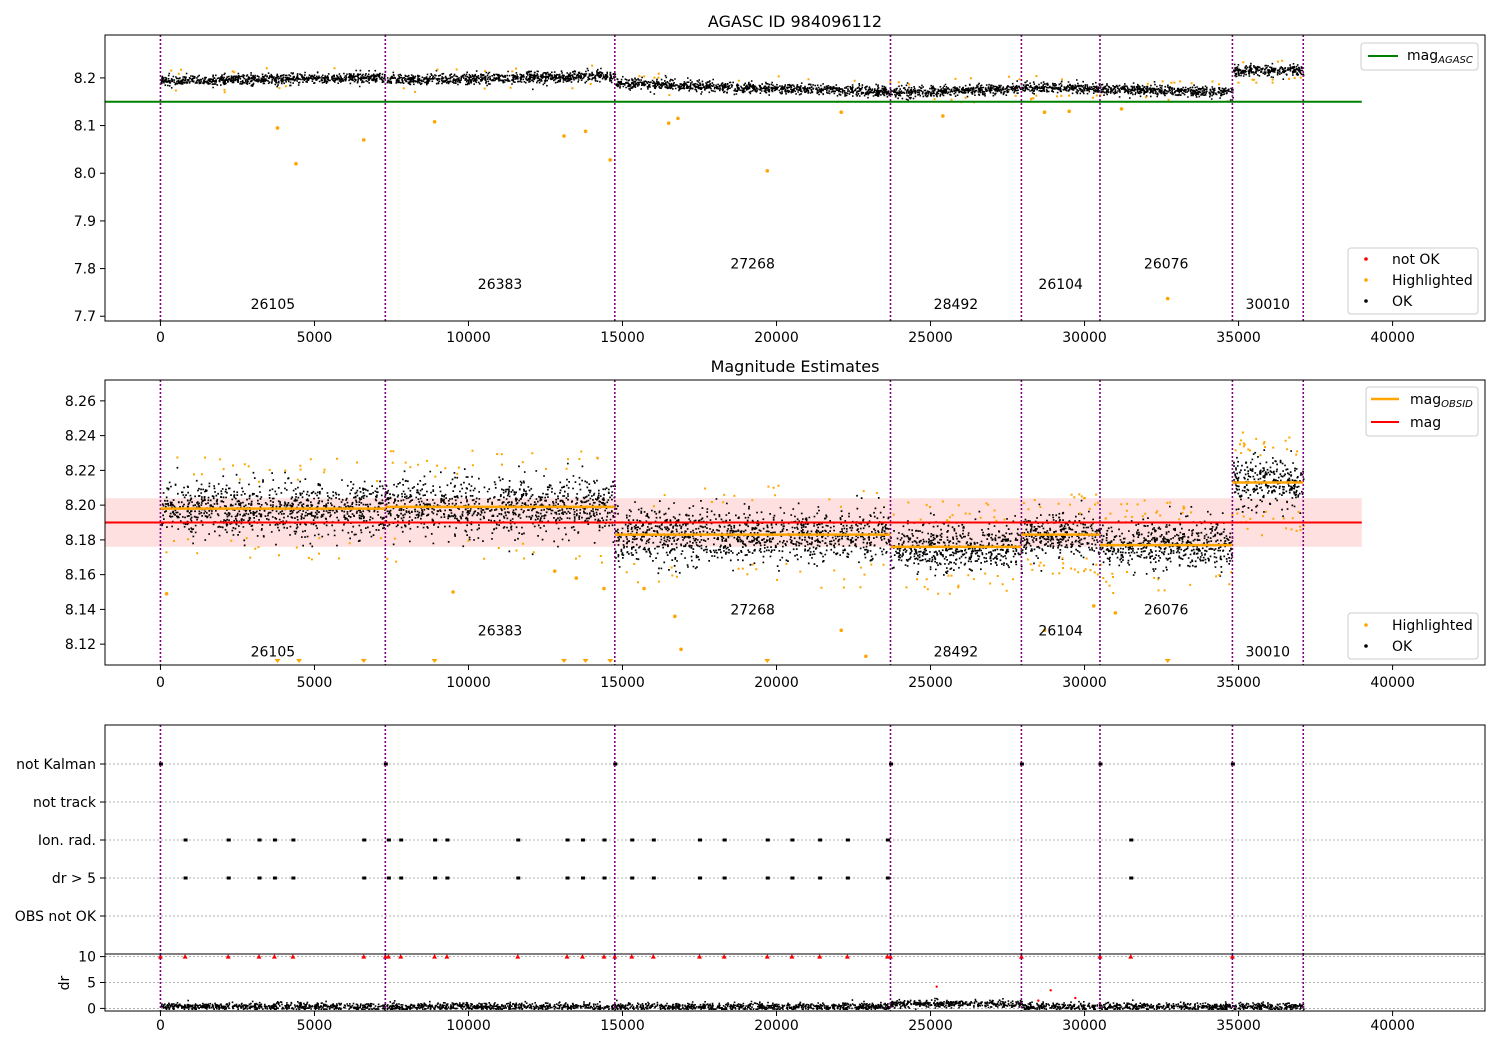  Describe the element at coordinates (732, 1003) in the screenshot. I see `dr-ok-points` at that location.